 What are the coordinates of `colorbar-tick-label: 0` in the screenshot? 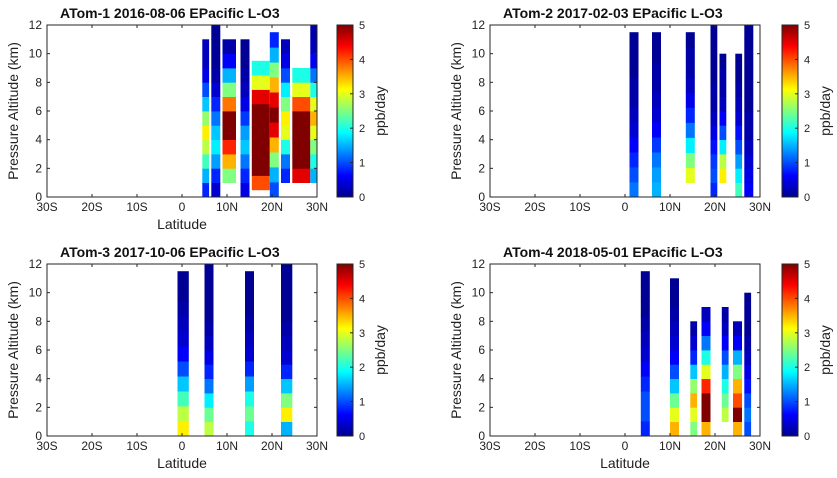 It's located at (362, 198).